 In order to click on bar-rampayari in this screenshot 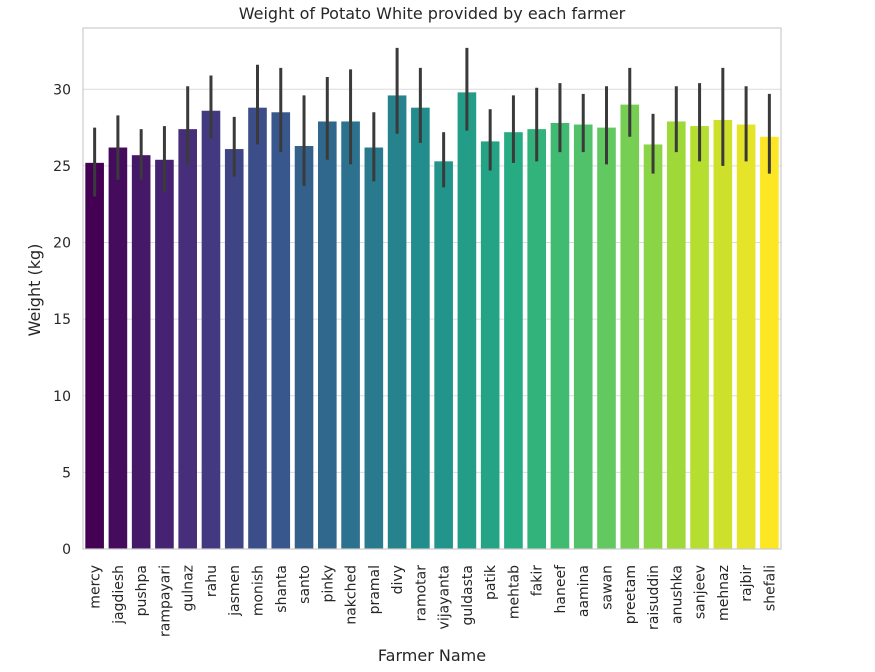, I will do `click(164, 354)`.